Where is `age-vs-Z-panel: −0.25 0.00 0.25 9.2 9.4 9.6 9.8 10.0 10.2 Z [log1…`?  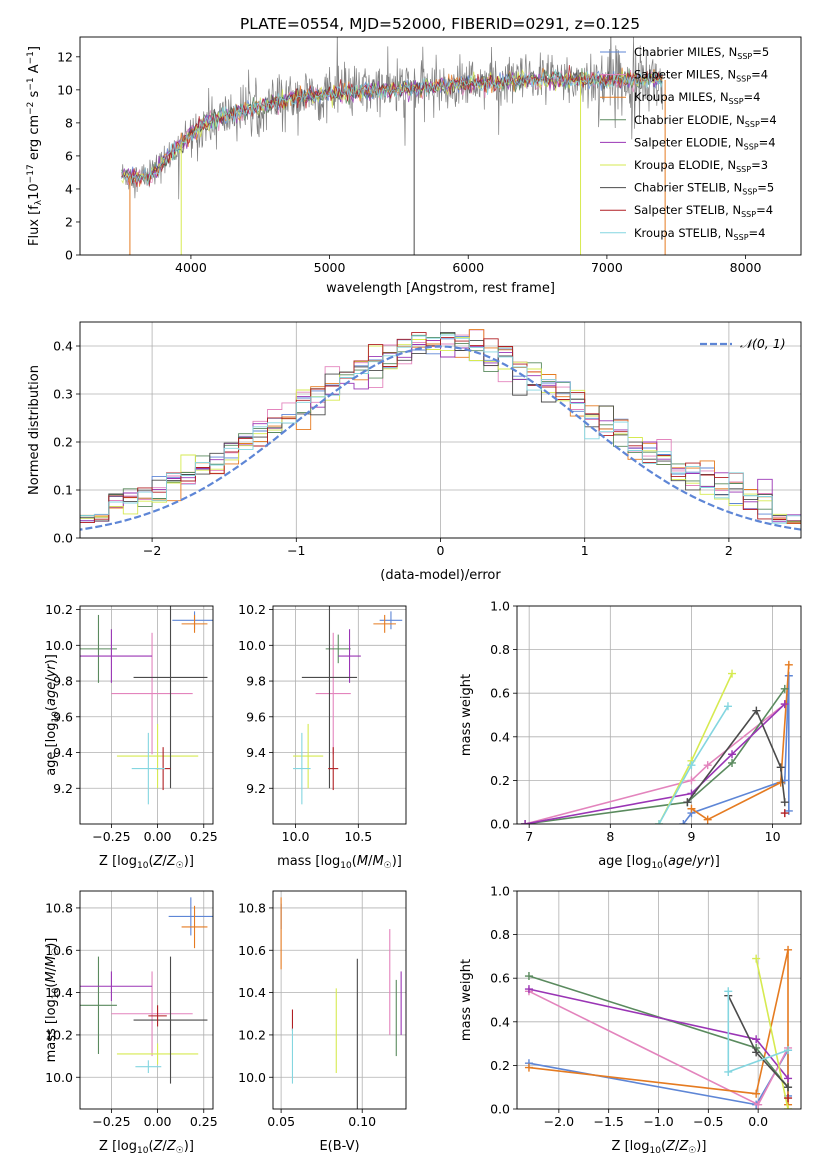 age-vs-Z-panel: −0.25 0.00 0.25 9.2 9.4 9.6 9.8 10.0 10.2 Z [log1… is located at coordinates (131, 736).